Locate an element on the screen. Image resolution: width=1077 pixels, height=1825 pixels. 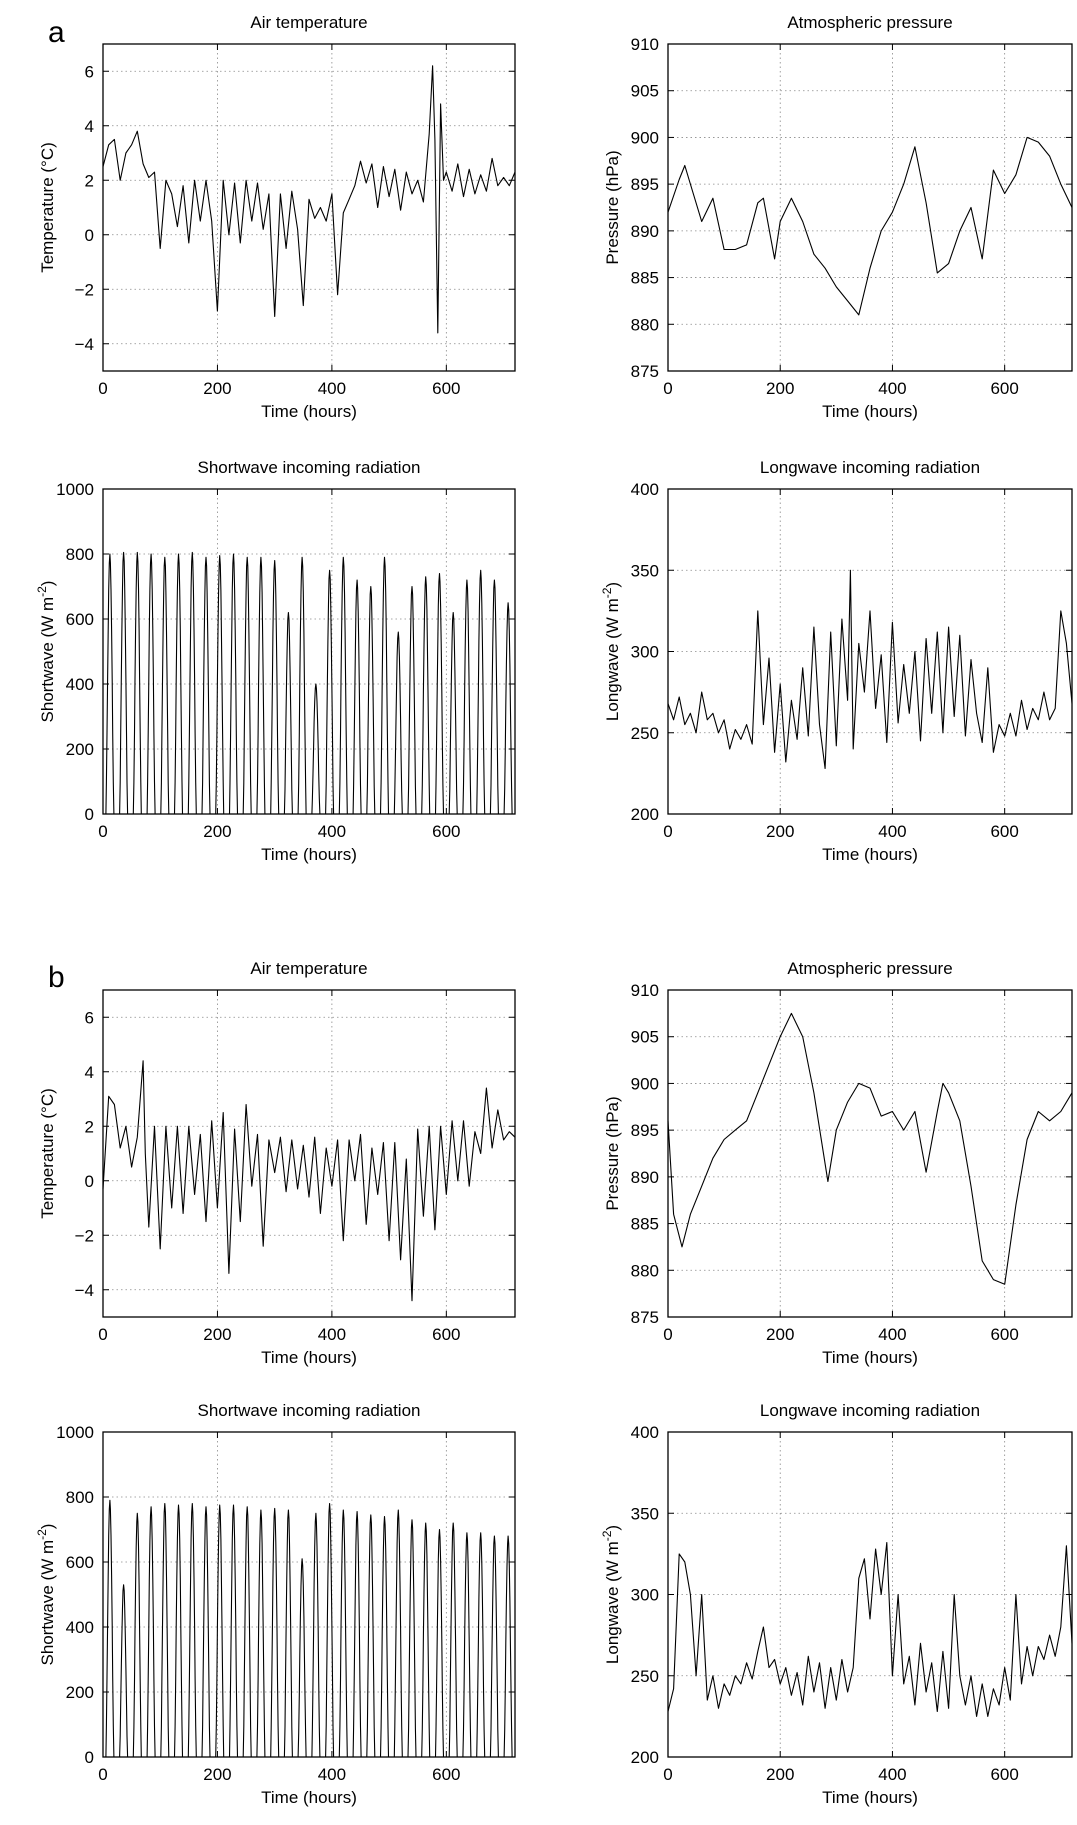
panel-label-b: b is located at coordinates (56, 977).